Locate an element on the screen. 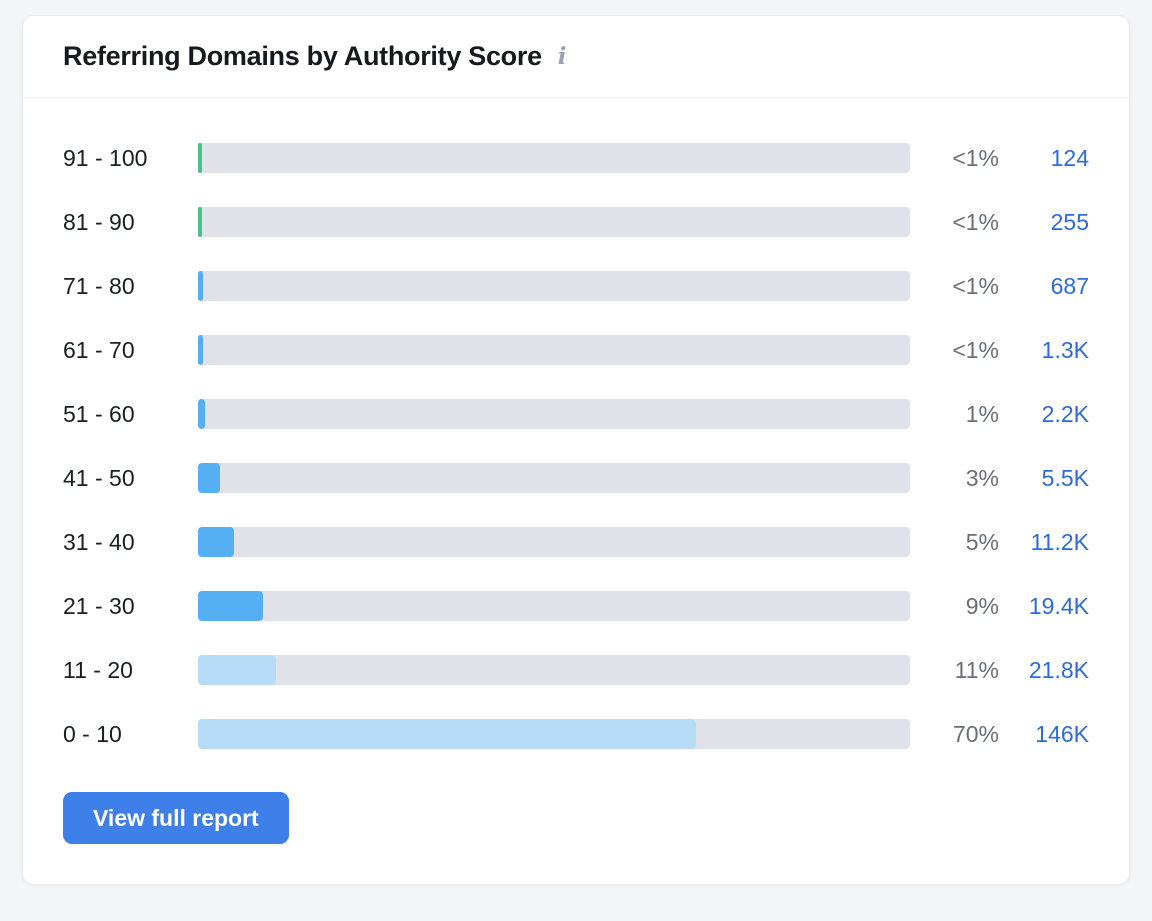  view-full-report-button: View full report is located at coordinates (176, 818).